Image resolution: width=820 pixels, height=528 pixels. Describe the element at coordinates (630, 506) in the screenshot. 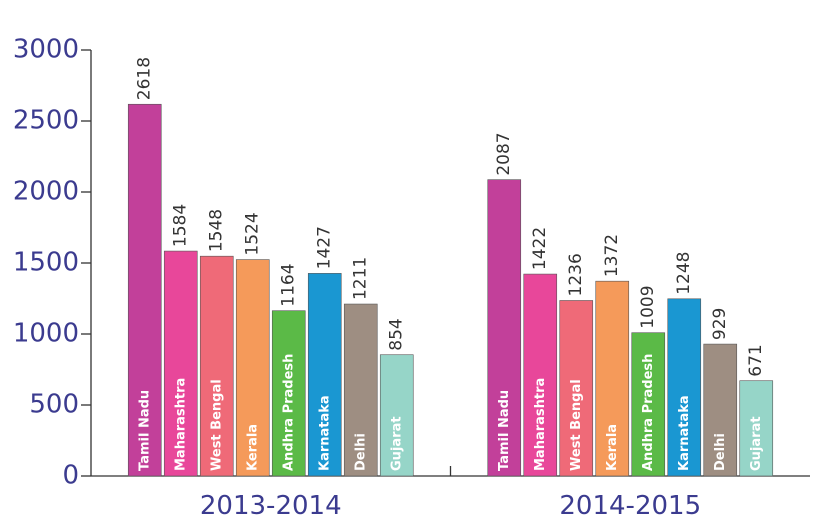

I see `x-tick-label: 2014-2015` at that location.